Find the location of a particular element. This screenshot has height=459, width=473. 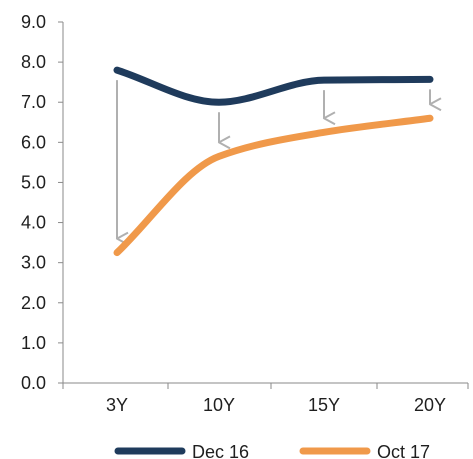

y-tick-label: 0.0 is located at coordinates (33, 383).